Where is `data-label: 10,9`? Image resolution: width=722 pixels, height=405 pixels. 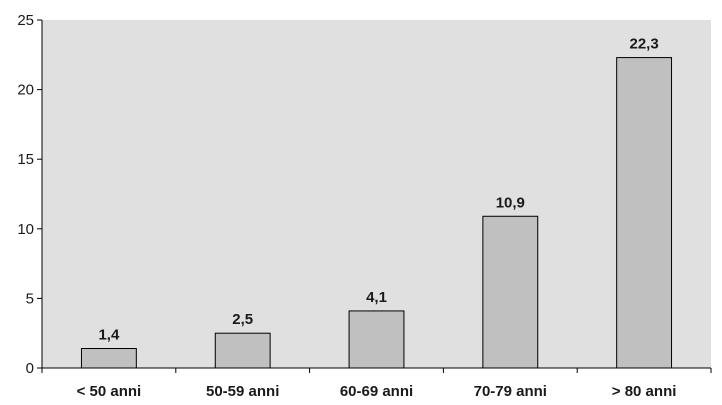 data-label: 10,9 is located at coordinates (510, 202).